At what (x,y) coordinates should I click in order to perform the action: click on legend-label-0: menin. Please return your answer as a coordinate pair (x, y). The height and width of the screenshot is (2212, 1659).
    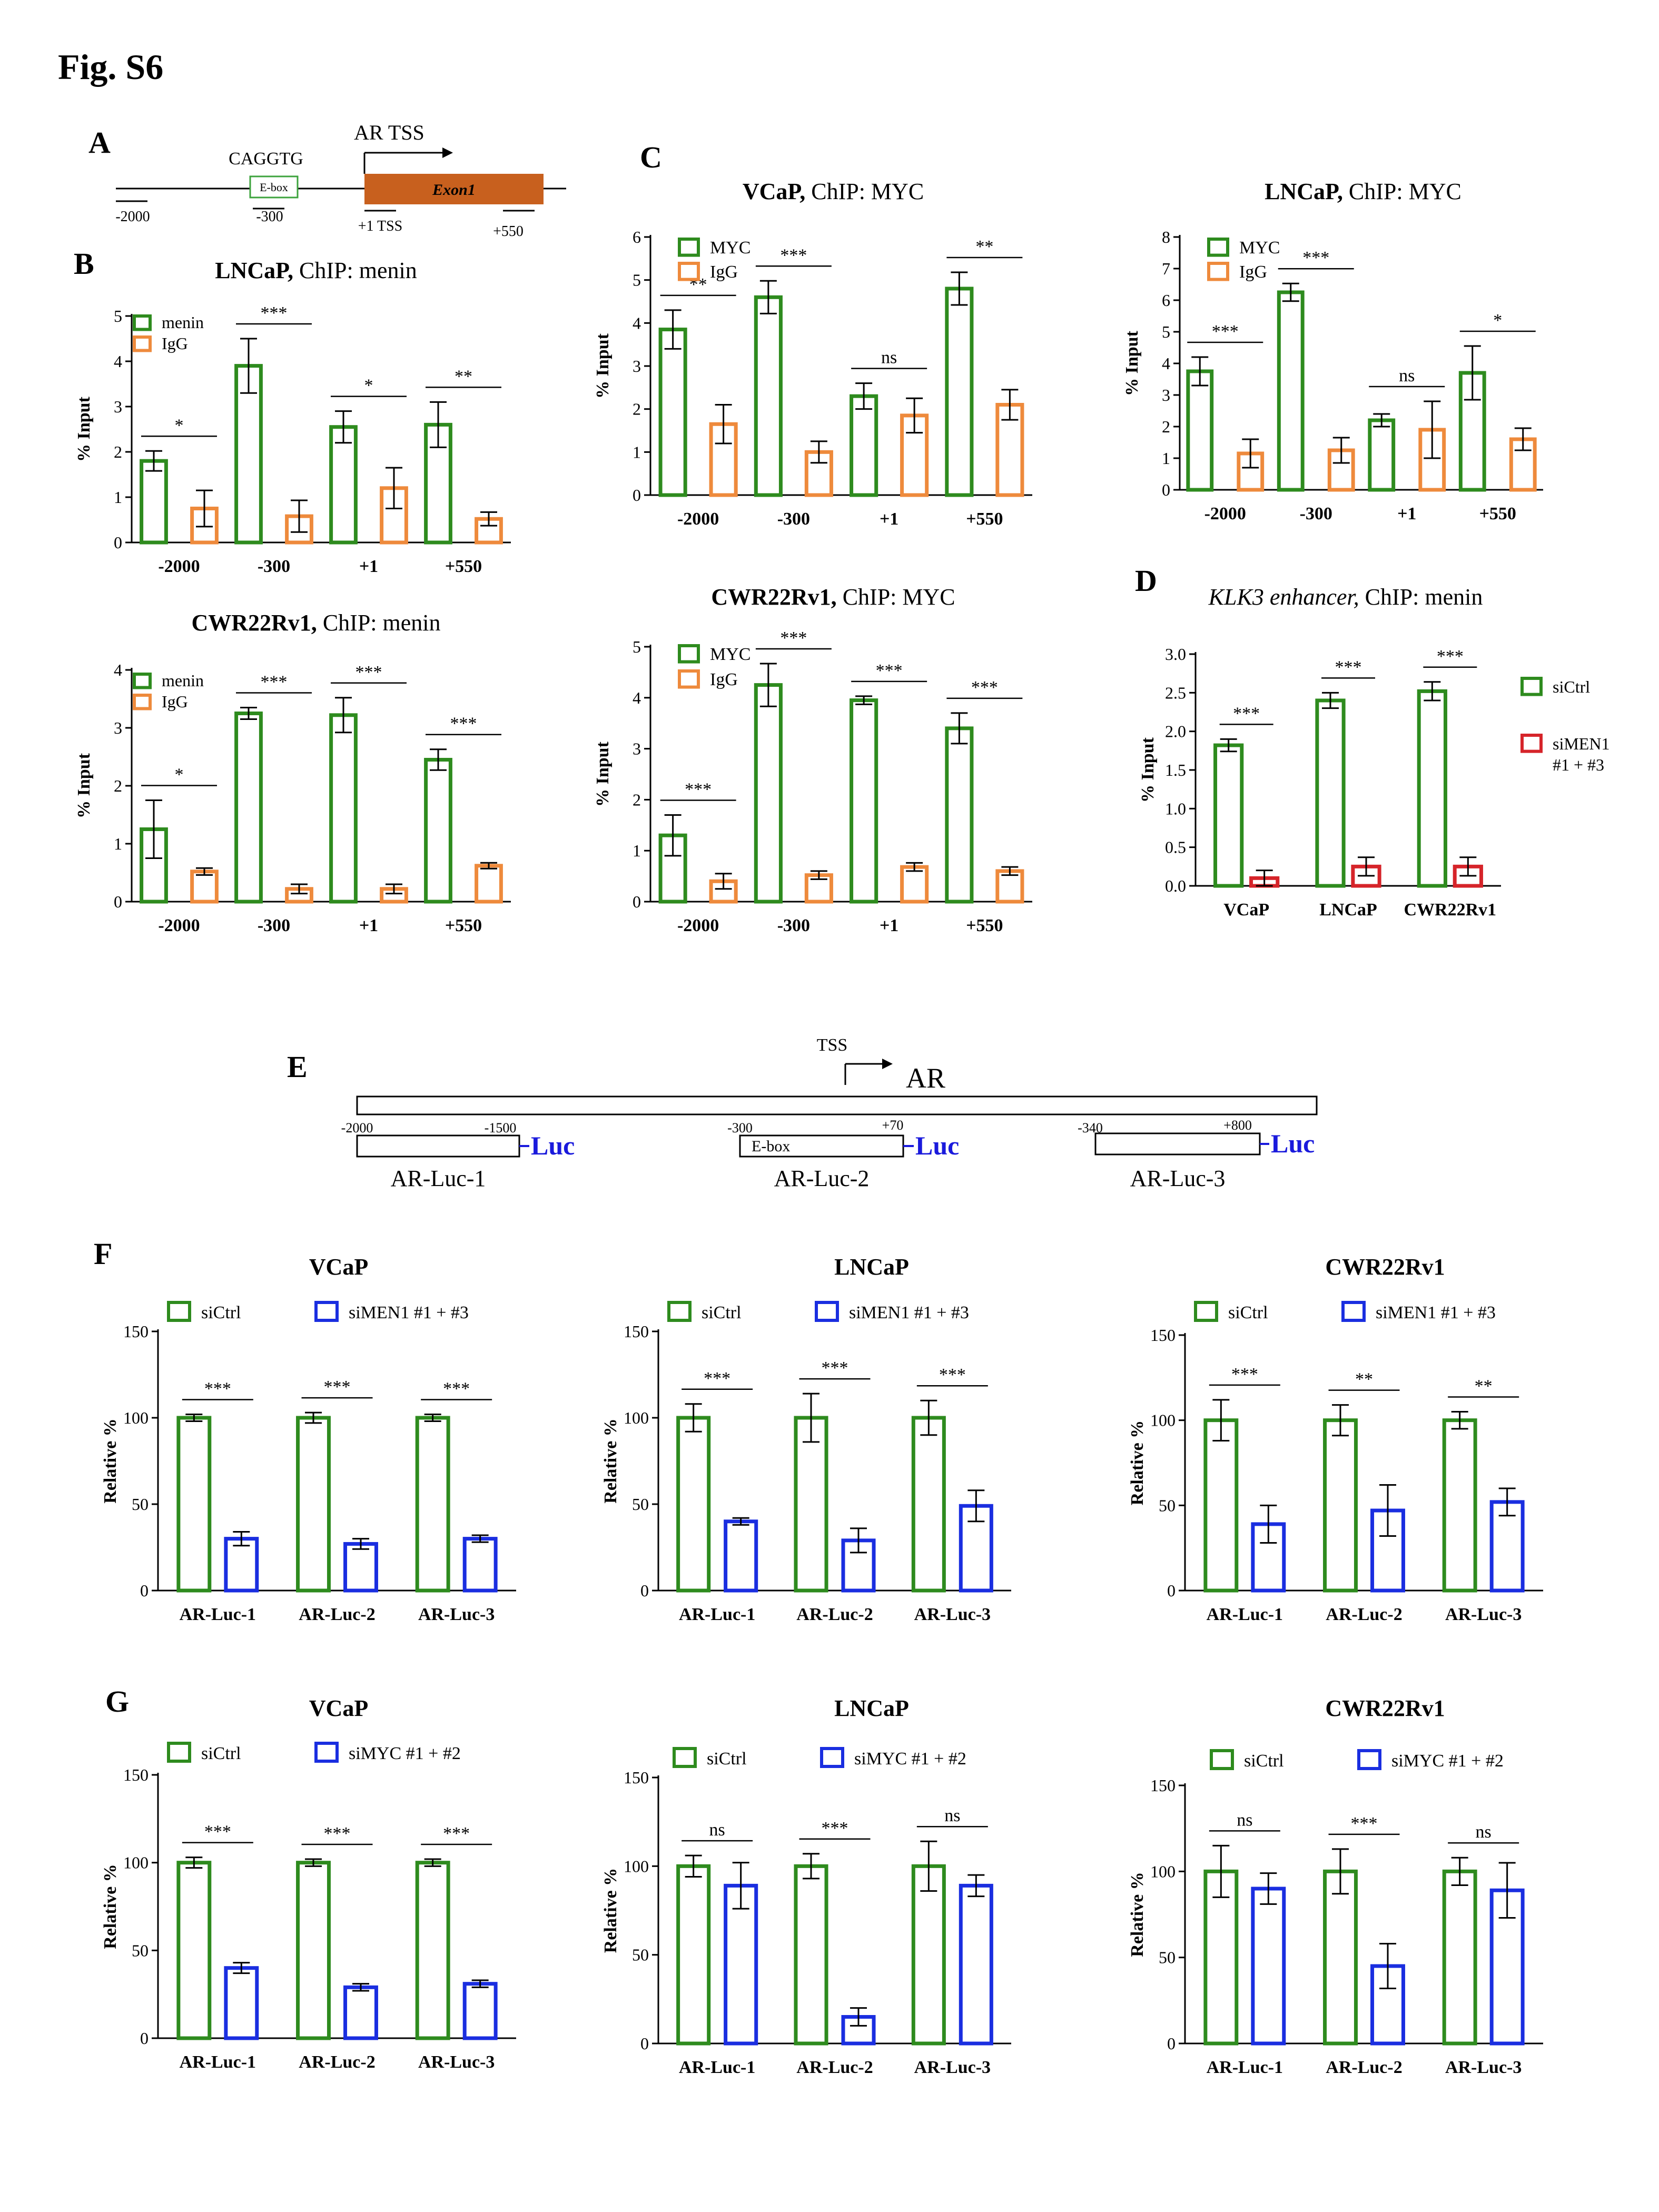
    Looking at the image, I should click on (183, 322).